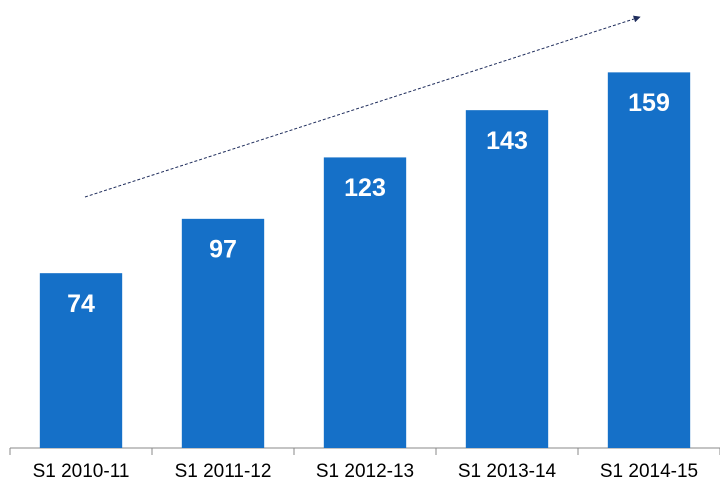 Image resolution: width=720 pixels, height=492 pixels. I want to click on data-label: 97, so click(223, 249).